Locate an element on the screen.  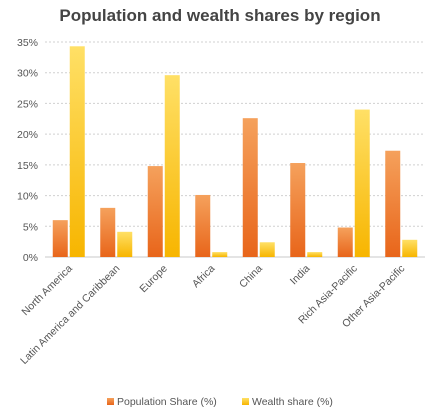
y-tick-label: 5% is located at coordinates (30, 227).